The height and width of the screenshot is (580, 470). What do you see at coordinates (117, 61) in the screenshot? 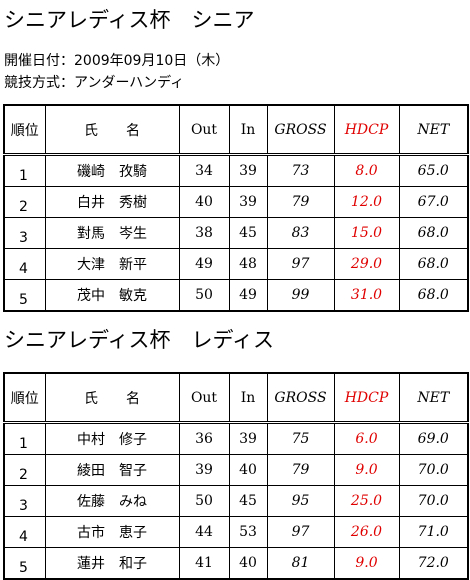
I see `date-info: 開催日付：2009年09月10日（木）` at bounding box center [117, 61].